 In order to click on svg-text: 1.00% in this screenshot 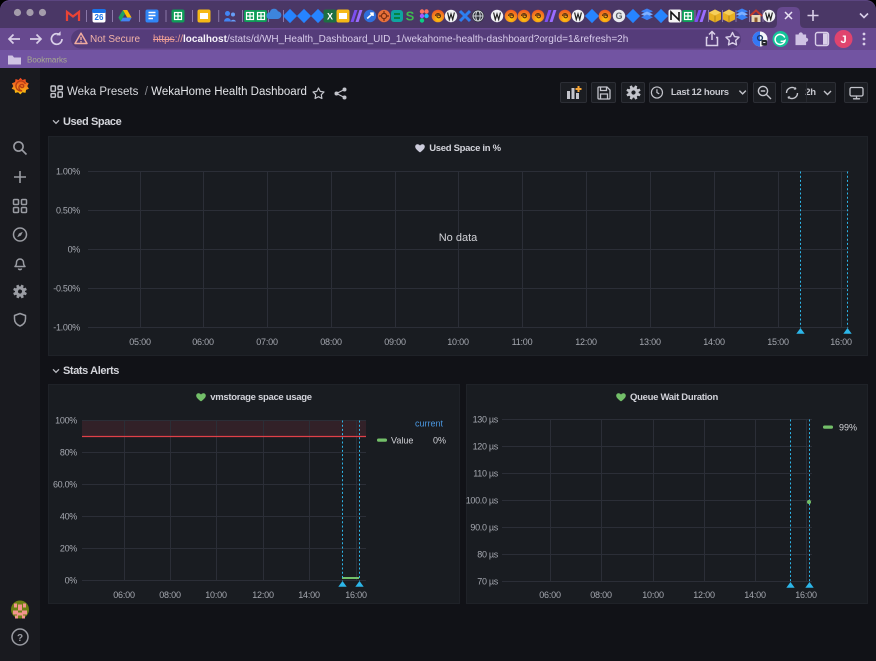, I will do `click(68, 172)`.